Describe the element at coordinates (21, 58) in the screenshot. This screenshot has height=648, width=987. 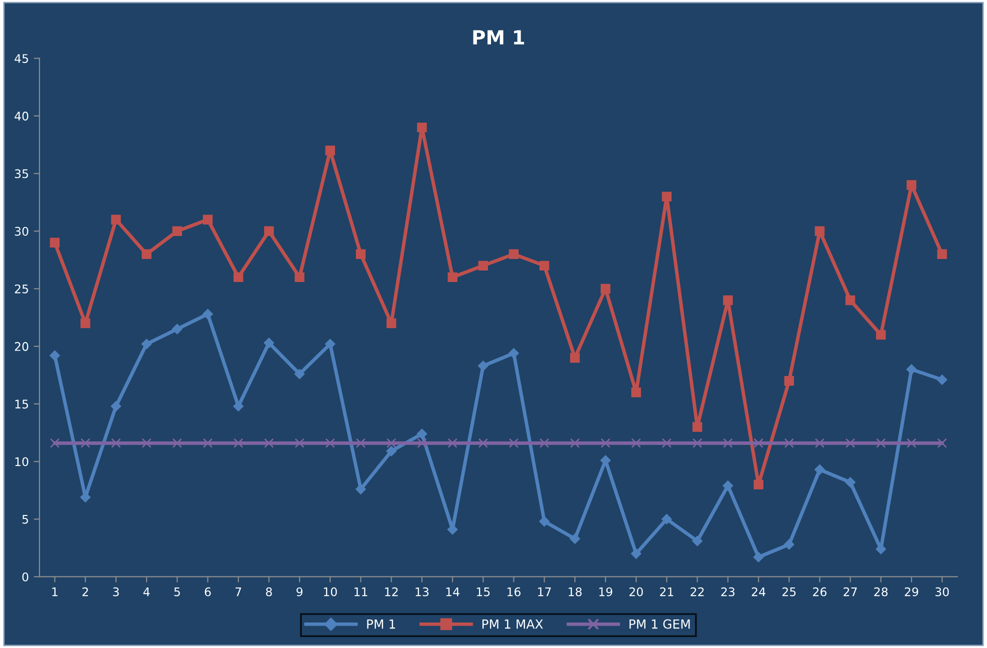
I see `y-tick-label: 45` at that location.